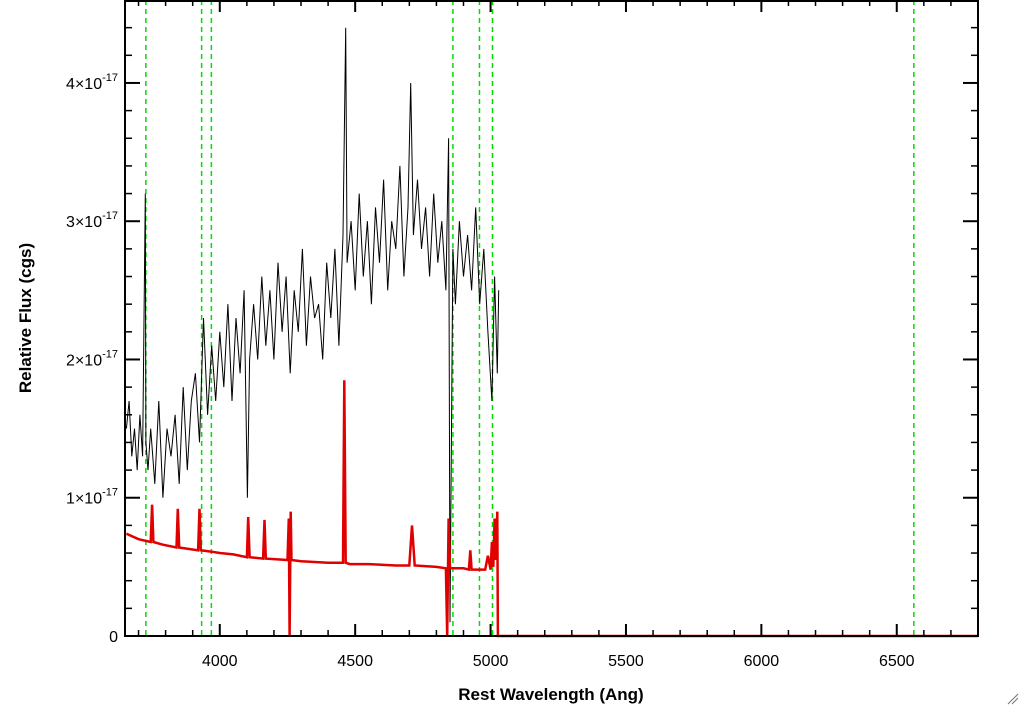 This screenshot has width=1020, height=706. Describe the element at coordinates (92, 358) in the screenshot. I see `y-tick-label: 2×10⁻¹⁷` at that location.